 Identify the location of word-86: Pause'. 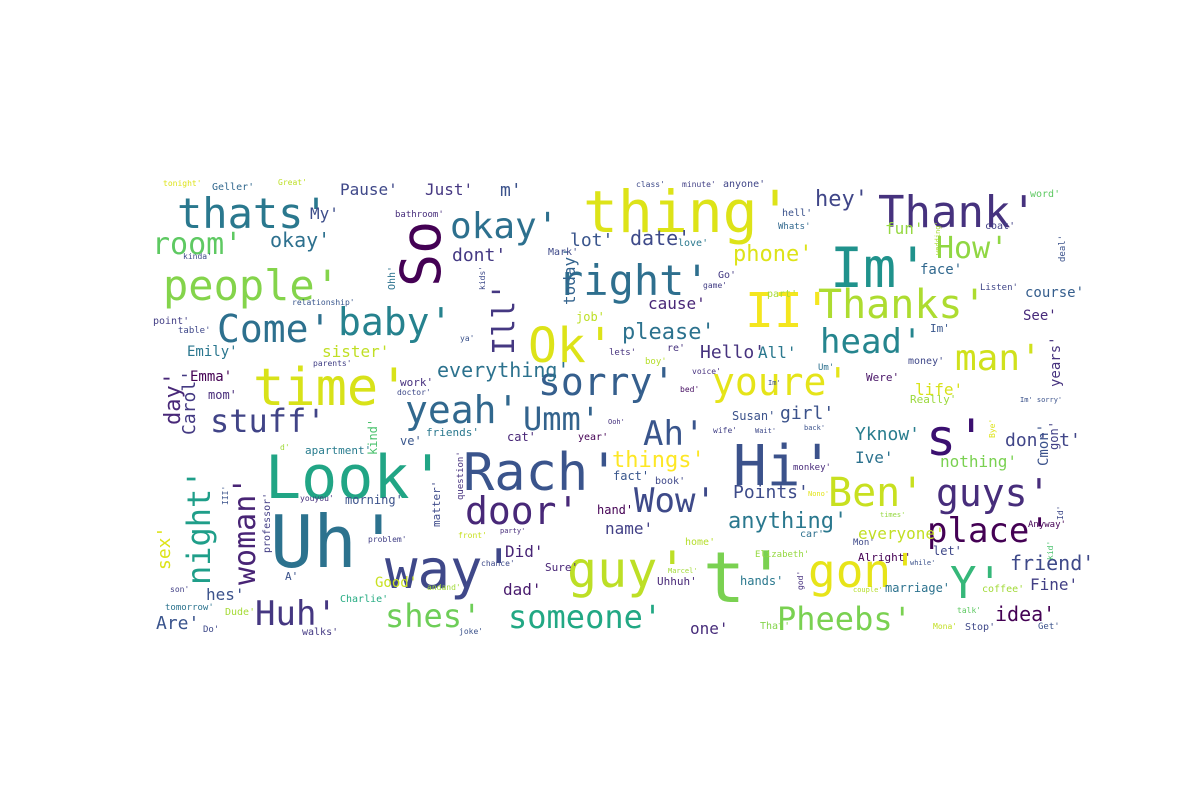
(369, 189).